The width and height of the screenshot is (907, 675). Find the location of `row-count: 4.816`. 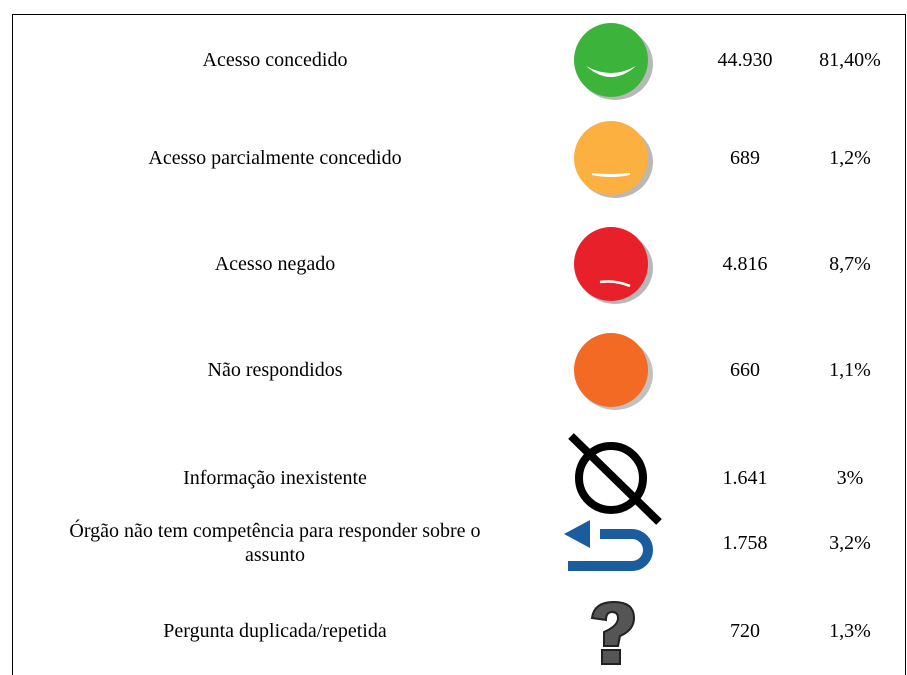

row-count: 4.816 is located at coordinates (745, 264).